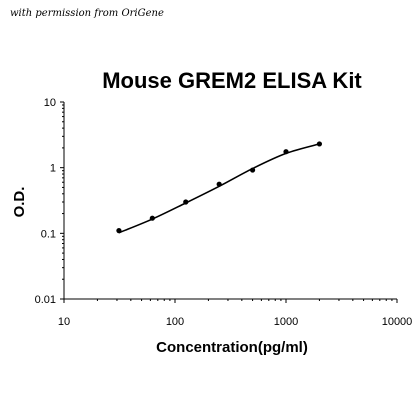 The image size is (420, 420). What do you see at coordinates (19, 202) in the screenshot?
I see `y-axis-label: O.D.` at bounding box center [19, 202].